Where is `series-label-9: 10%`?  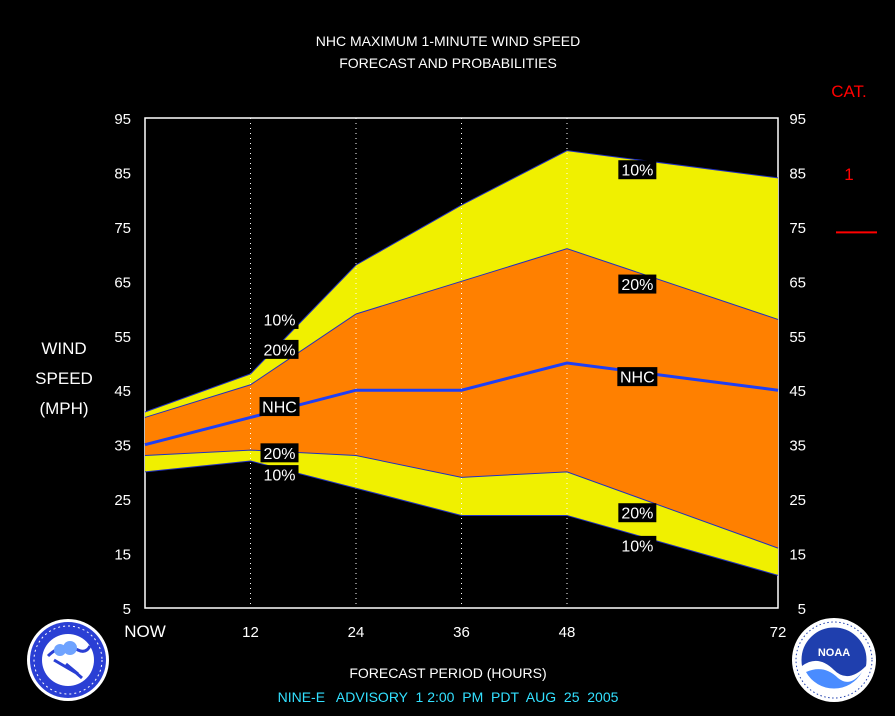 series-label-9: 10% is located at coordinates (279, 475).